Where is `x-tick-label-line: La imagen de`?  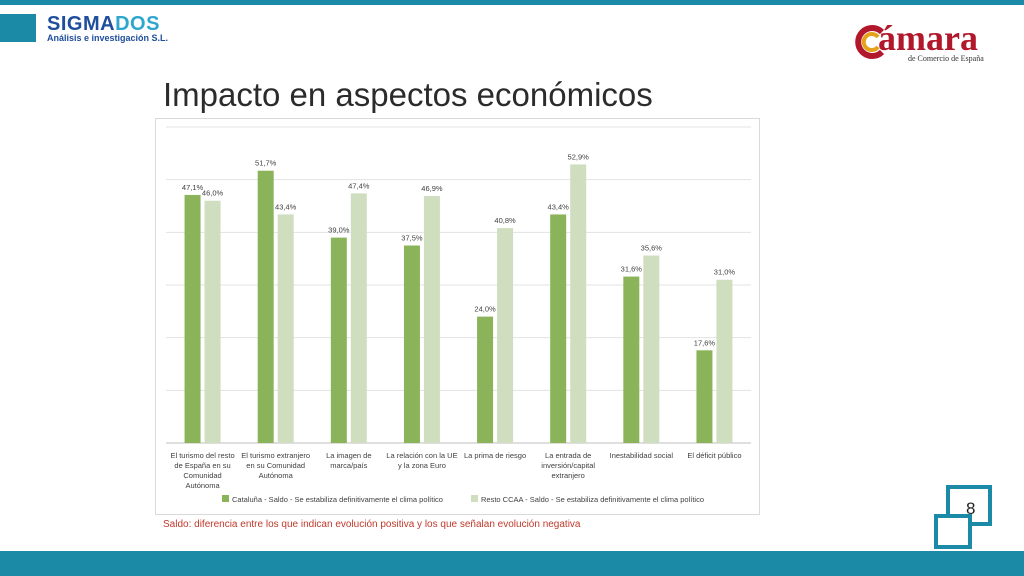
x-tick-label-line: La imagen de is located at coordinates (348, 455).